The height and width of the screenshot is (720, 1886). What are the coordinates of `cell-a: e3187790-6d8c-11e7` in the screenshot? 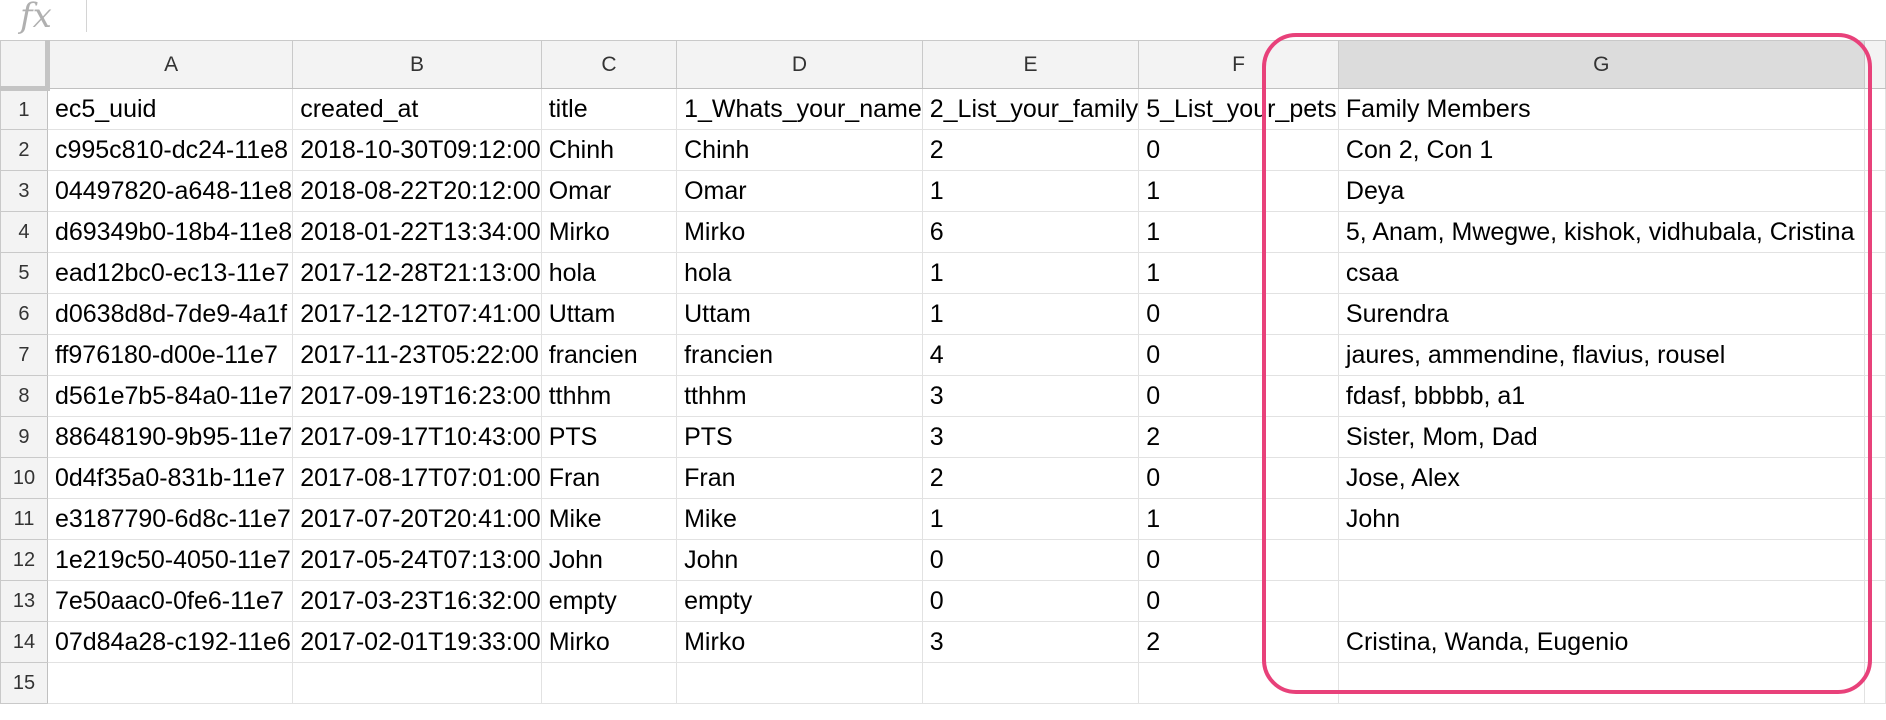 It's located at (170, 519).